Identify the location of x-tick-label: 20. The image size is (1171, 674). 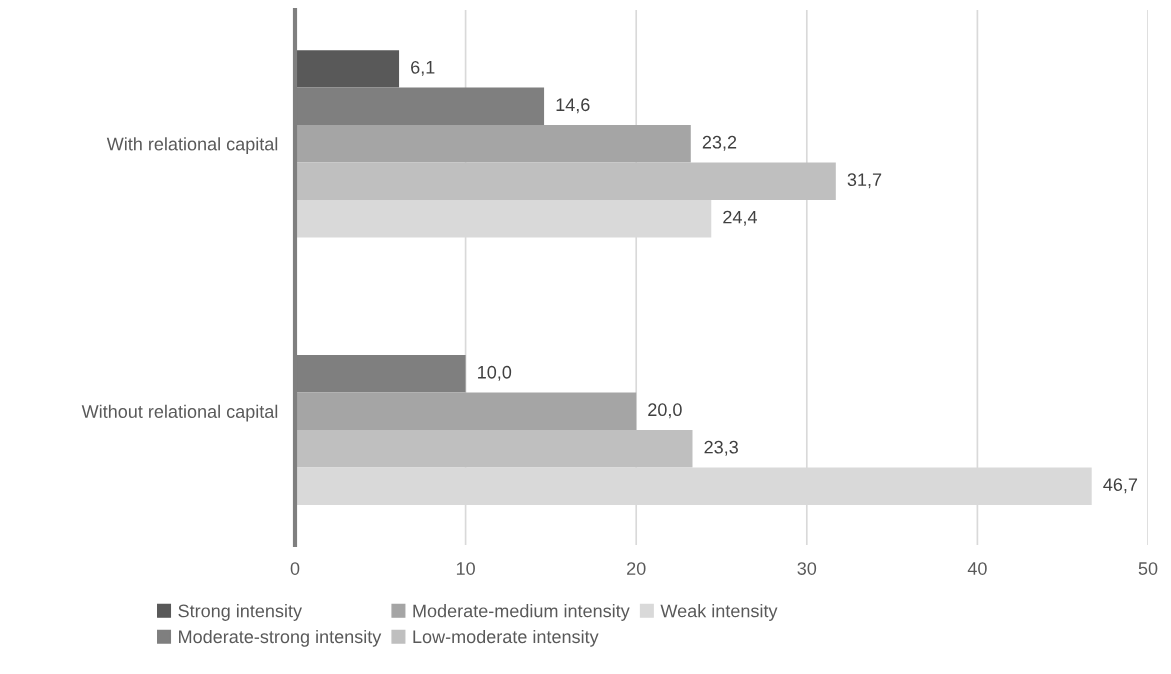
(636, 568).